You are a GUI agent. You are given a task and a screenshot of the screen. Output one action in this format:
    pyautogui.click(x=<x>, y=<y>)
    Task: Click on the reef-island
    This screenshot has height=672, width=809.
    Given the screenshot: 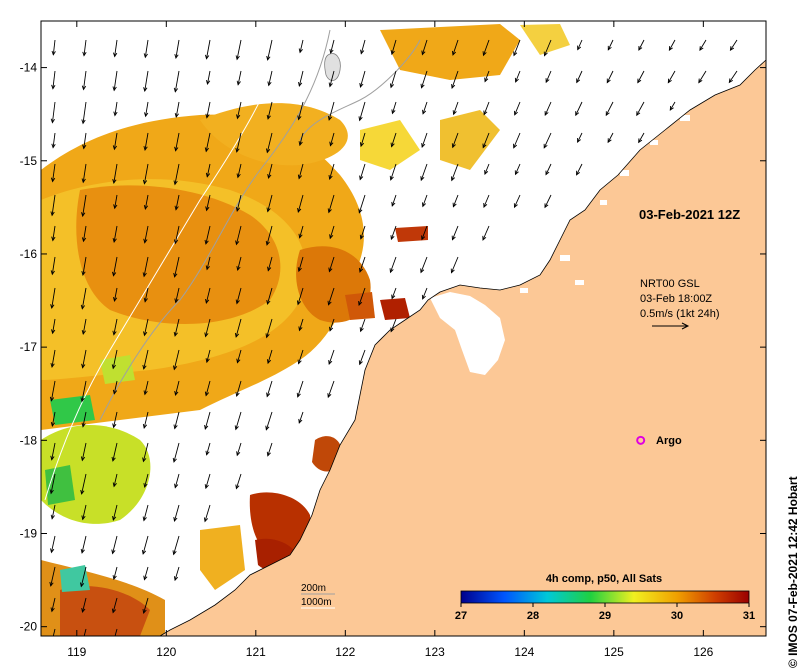 What is the action you would take?
    pyautogui.click(x=332, y=67)
    